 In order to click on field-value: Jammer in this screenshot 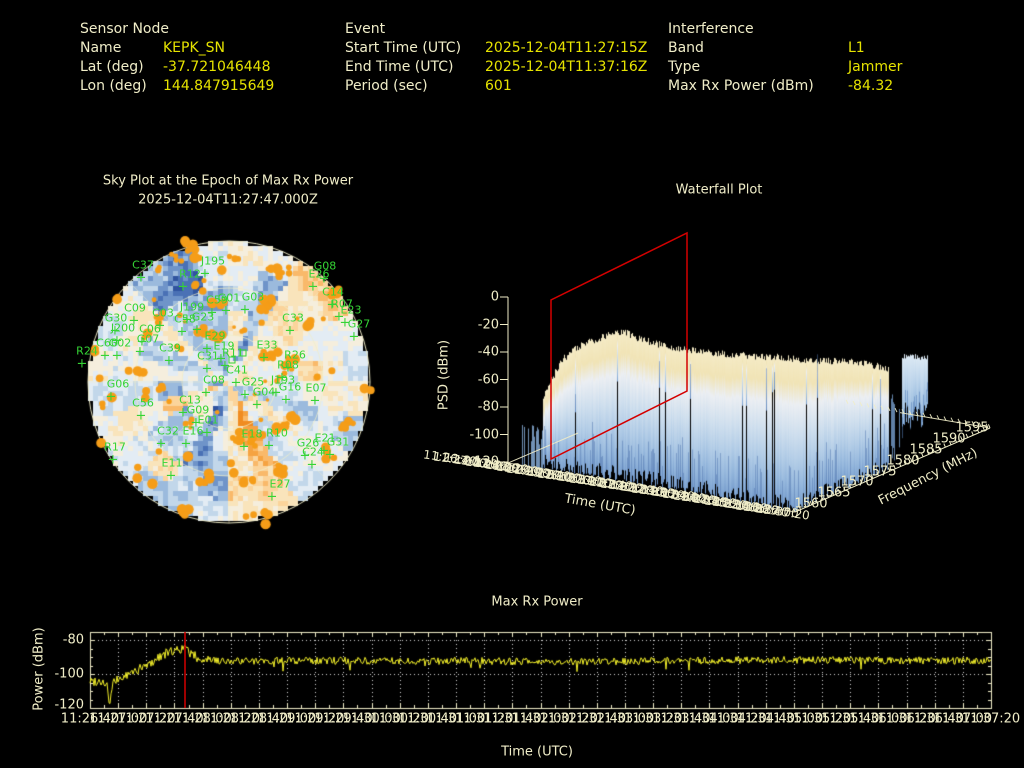, I will do `click(875, 67)`.